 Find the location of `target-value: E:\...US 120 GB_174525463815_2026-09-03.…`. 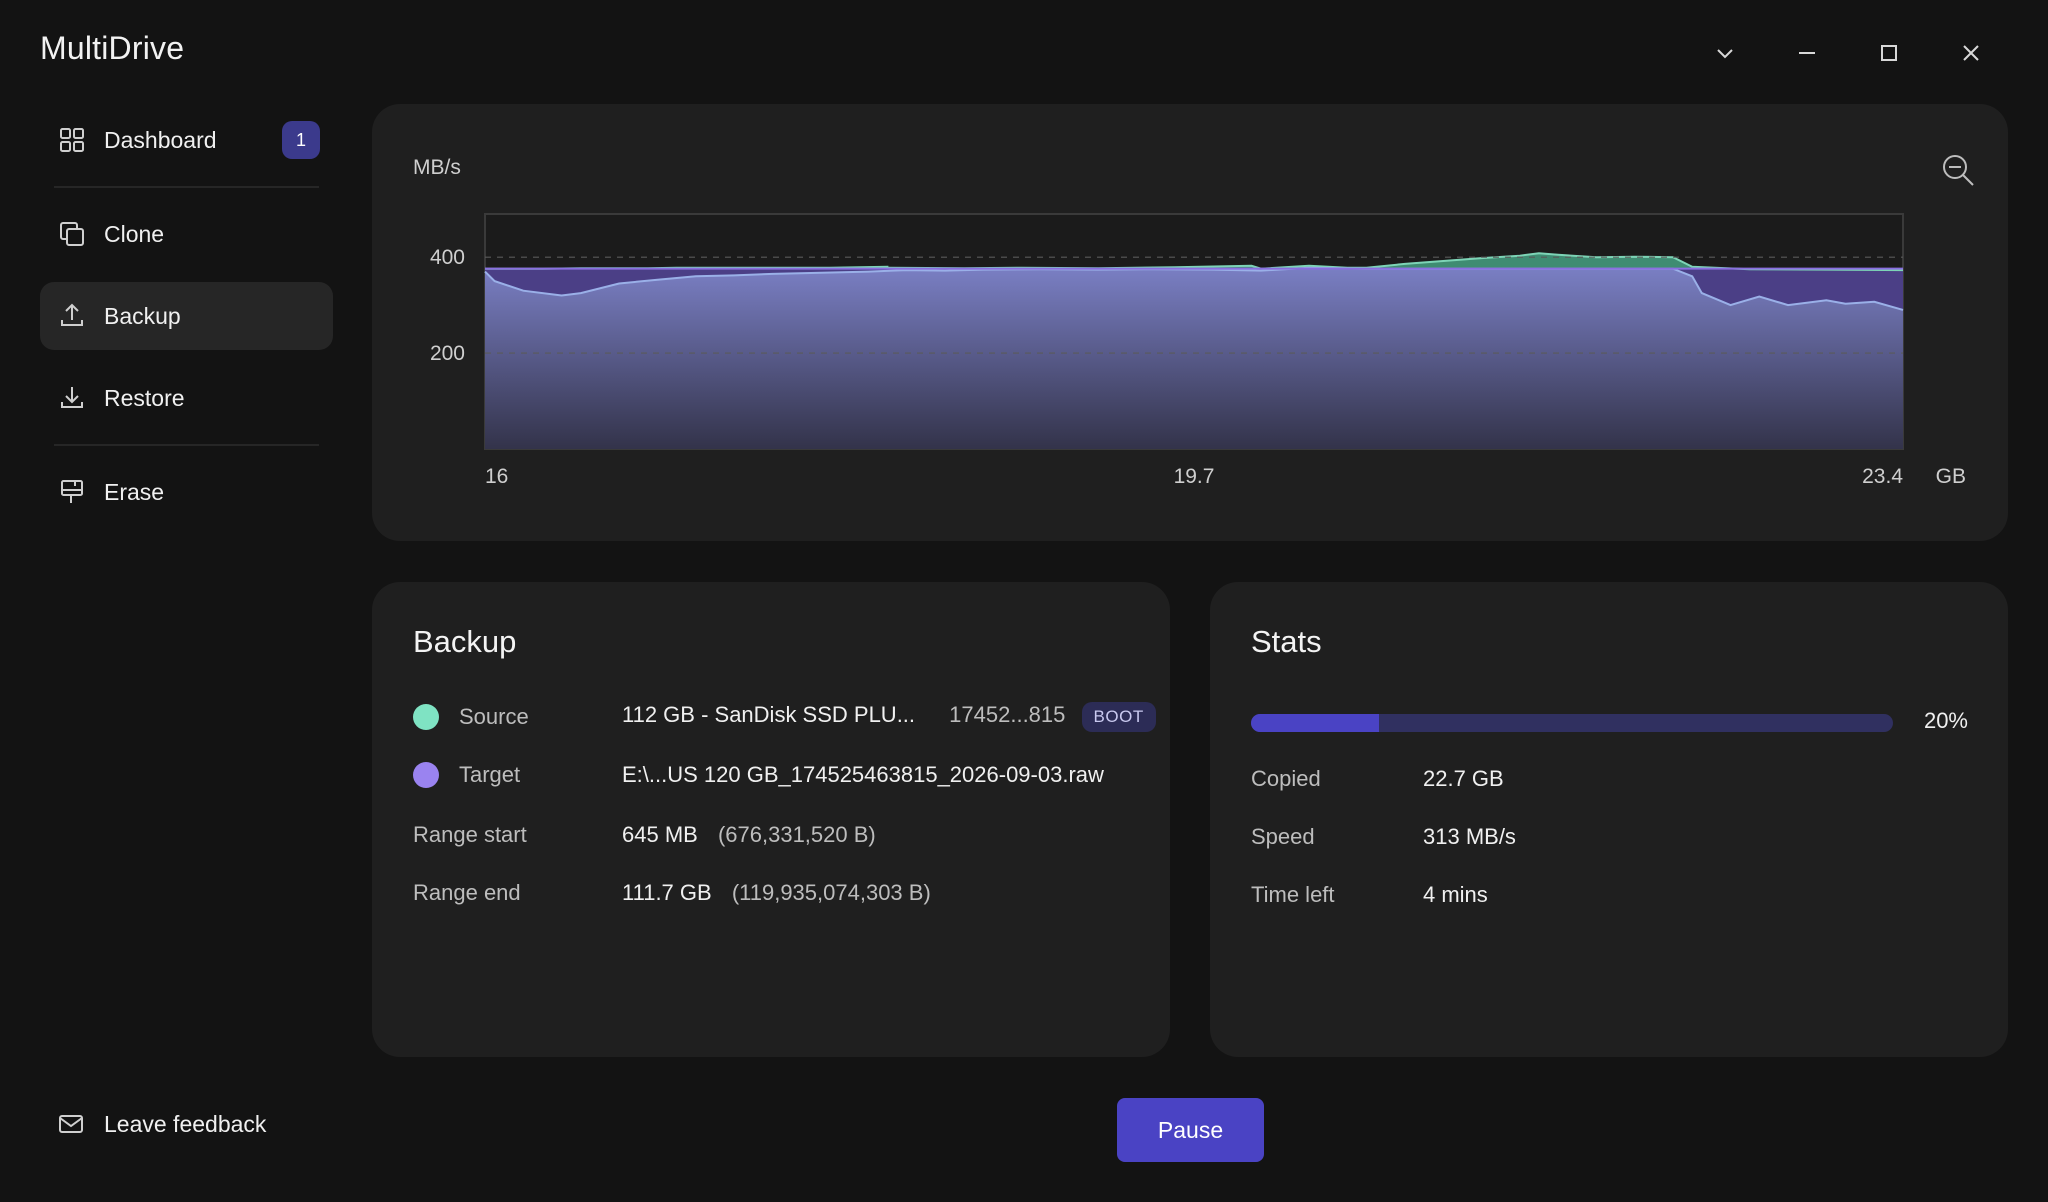

target-value: E:\...US 120 GB_174525463815_2026-09-03.… is located at coordinates (863, 774).